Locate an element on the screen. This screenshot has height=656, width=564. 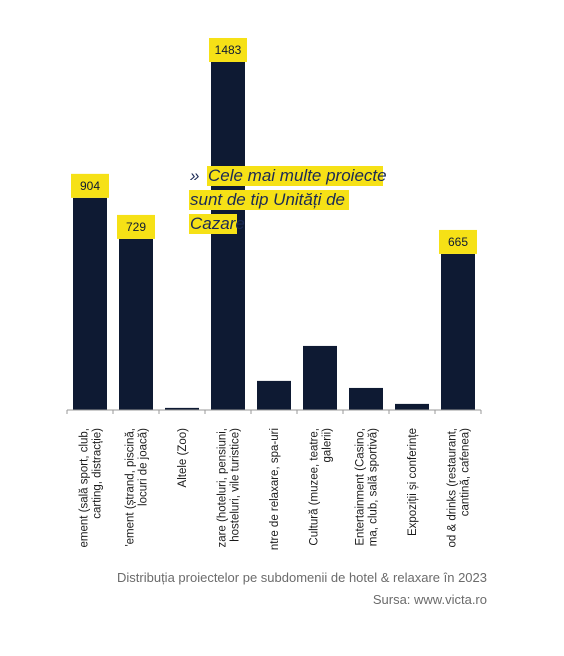
annotation-text: Cele mai multe proiecte is located at coordinates (297, 175).